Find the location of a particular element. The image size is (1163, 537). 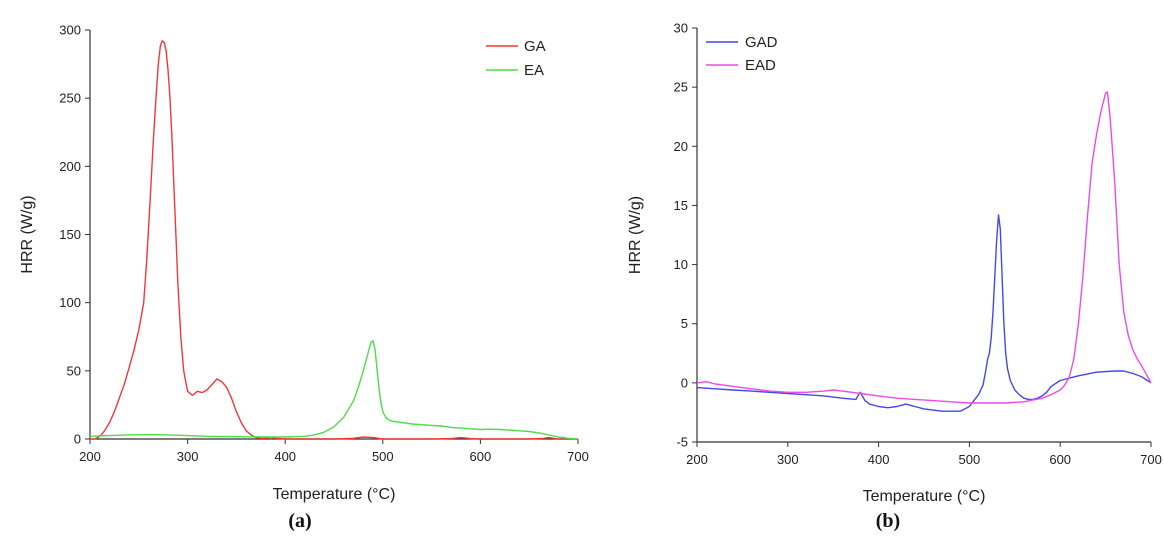

y-tick-label: 100 is located at coordinates (70, 302).